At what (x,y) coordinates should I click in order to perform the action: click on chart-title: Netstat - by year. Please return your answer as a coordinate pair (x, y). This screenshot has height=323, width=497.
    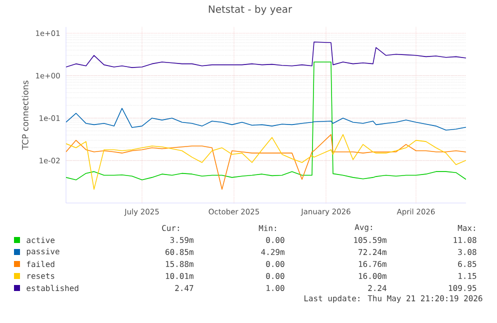
    Looking at the image, I should click on (250, 10).